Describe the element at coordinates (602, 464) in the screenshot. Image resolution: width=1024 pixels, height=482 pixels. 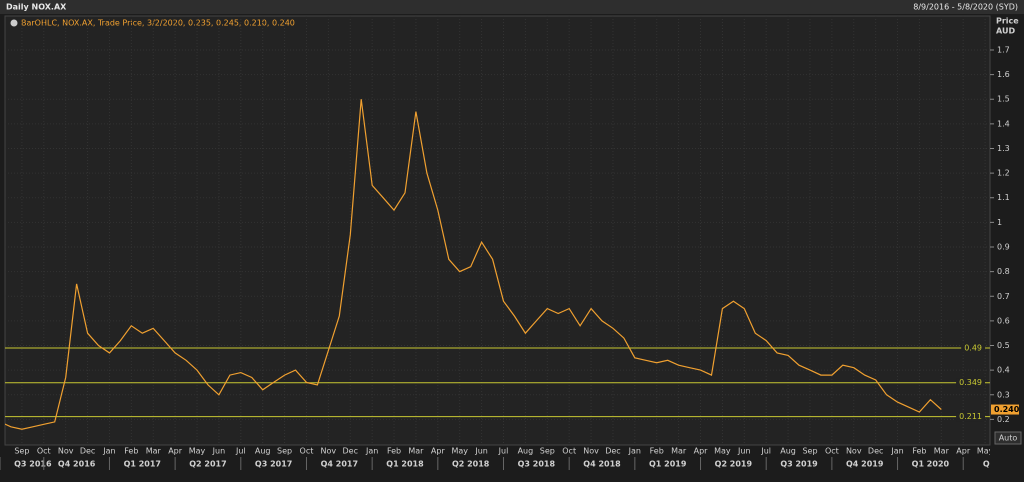
I see `quarter-label: Q4 2018` at that location.